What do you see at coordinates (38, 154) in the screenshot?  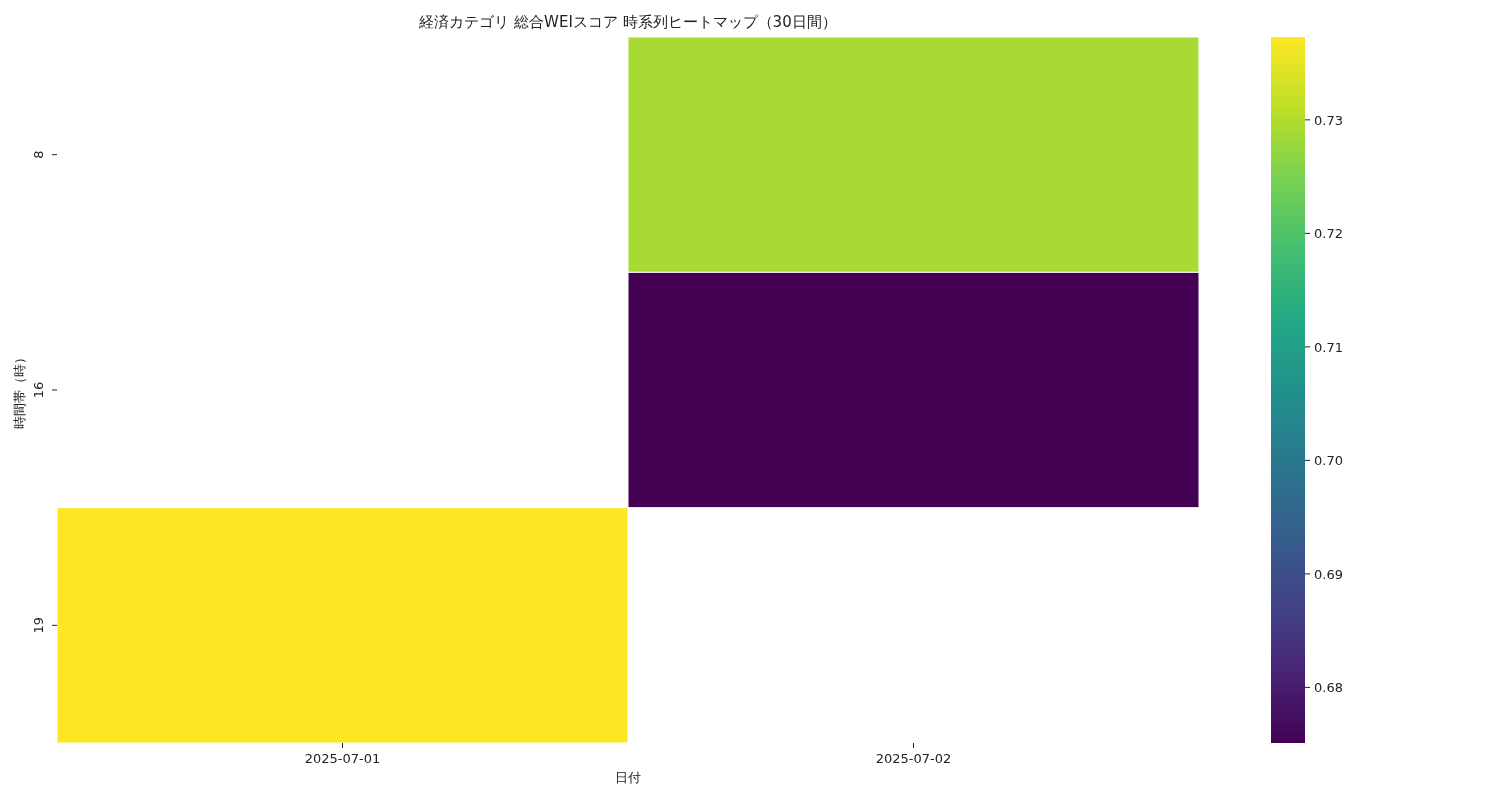 I see `y-tick-label: 8` at bounding box center [38, 154].